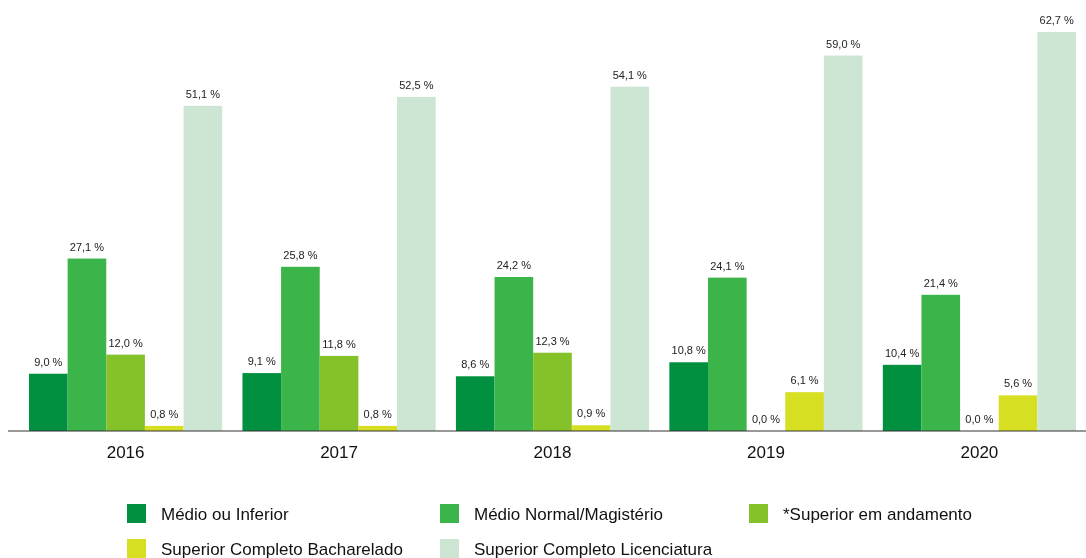 The width and height of the screenshot is (1086, 558). Describe the element at coordinates (878, 514) in the screenshot. I see `legend-label: *Superior em andamento` at that location.